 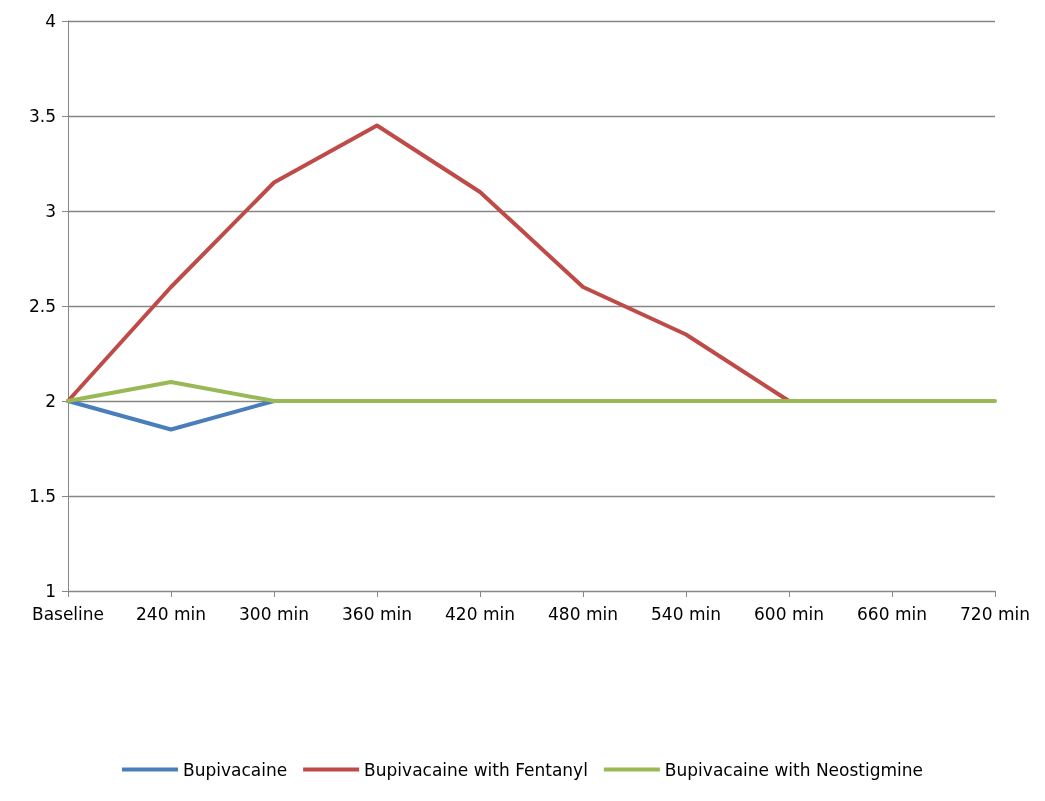 I want to click on y-tick-label: 1.5, so click(x=42, y=496).